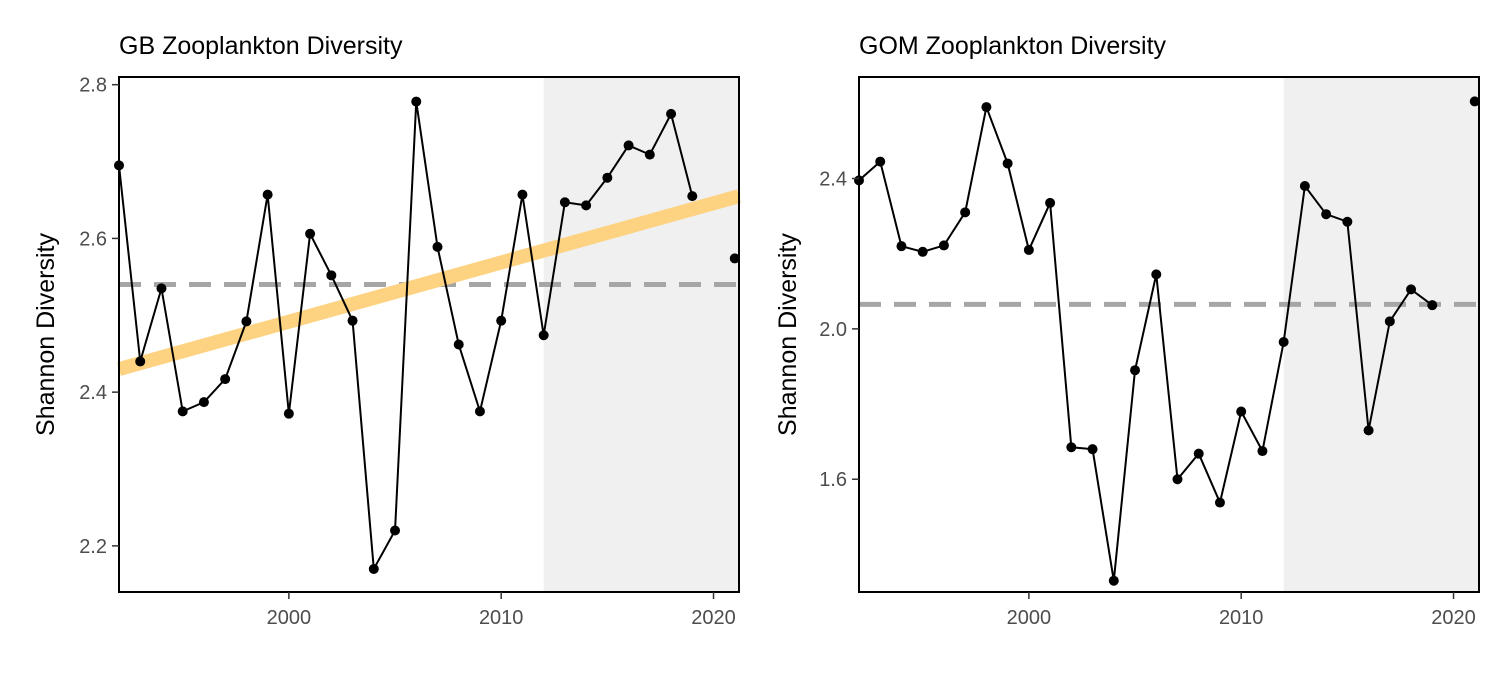 The height and width of the screenshot is (680, 1512). What do you see at coordinates (833, 480) in the screenshot?
I see `y-tick-label: 1.6` at bounding box center [833, 480].